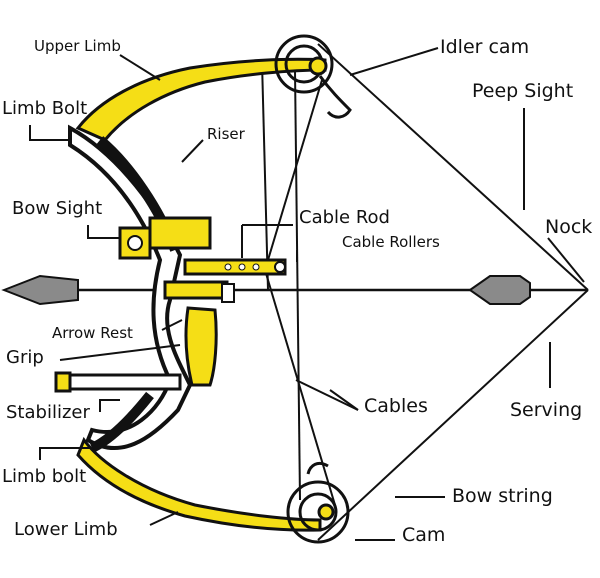 This screenshot has width=600, height=578. I want to click on lower-limb, so click(199, 484).